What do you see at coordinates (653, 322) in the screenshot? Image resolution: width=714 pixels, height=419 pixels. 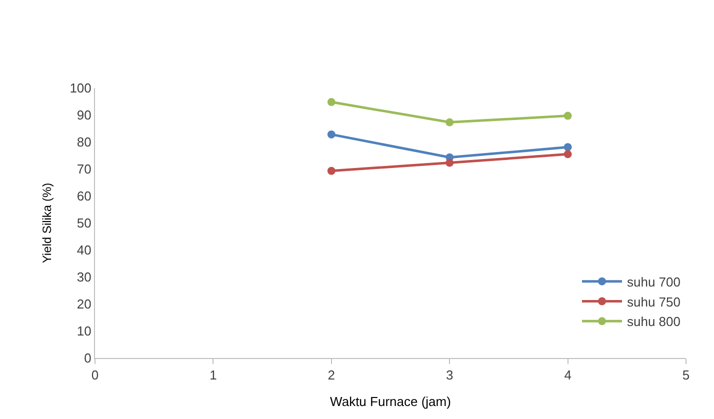 I see `legend-label: suhu 800` at bounding box center [653, 322].